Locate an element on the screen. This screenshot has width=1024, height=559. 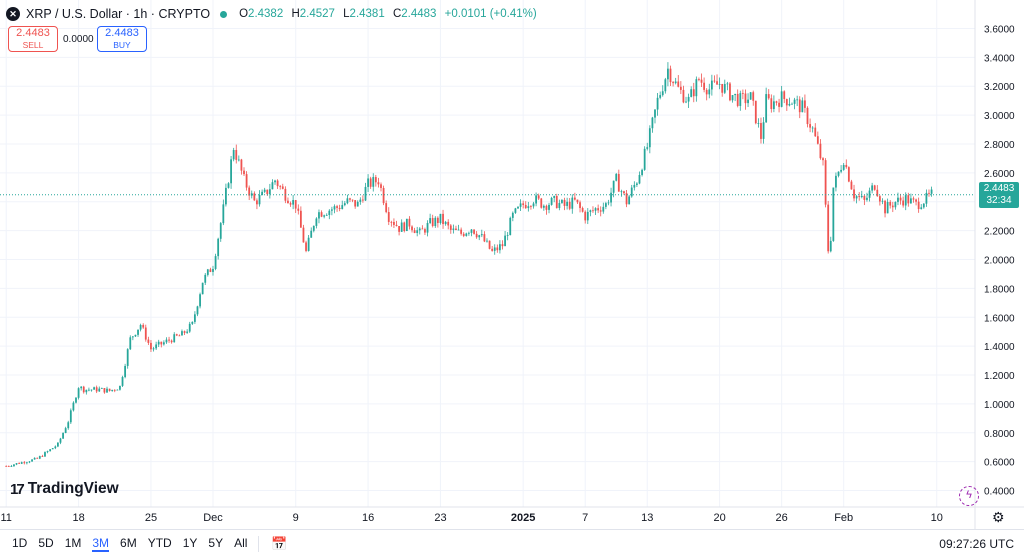
ohlc-low-value: 2.4381 is located at coordinates (367, 14).